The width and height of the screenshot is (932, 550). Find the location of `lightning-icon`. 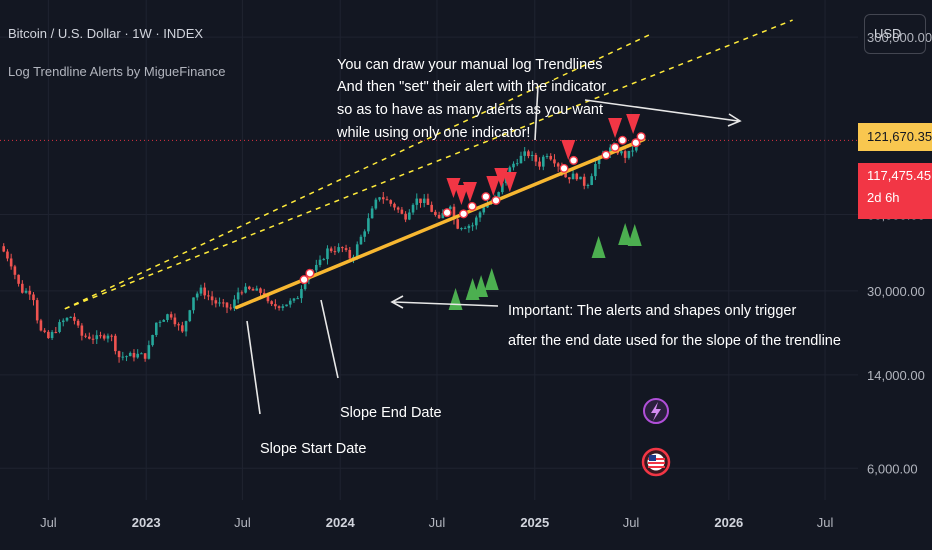

lightning-icon is located at coordinates (656, 411).